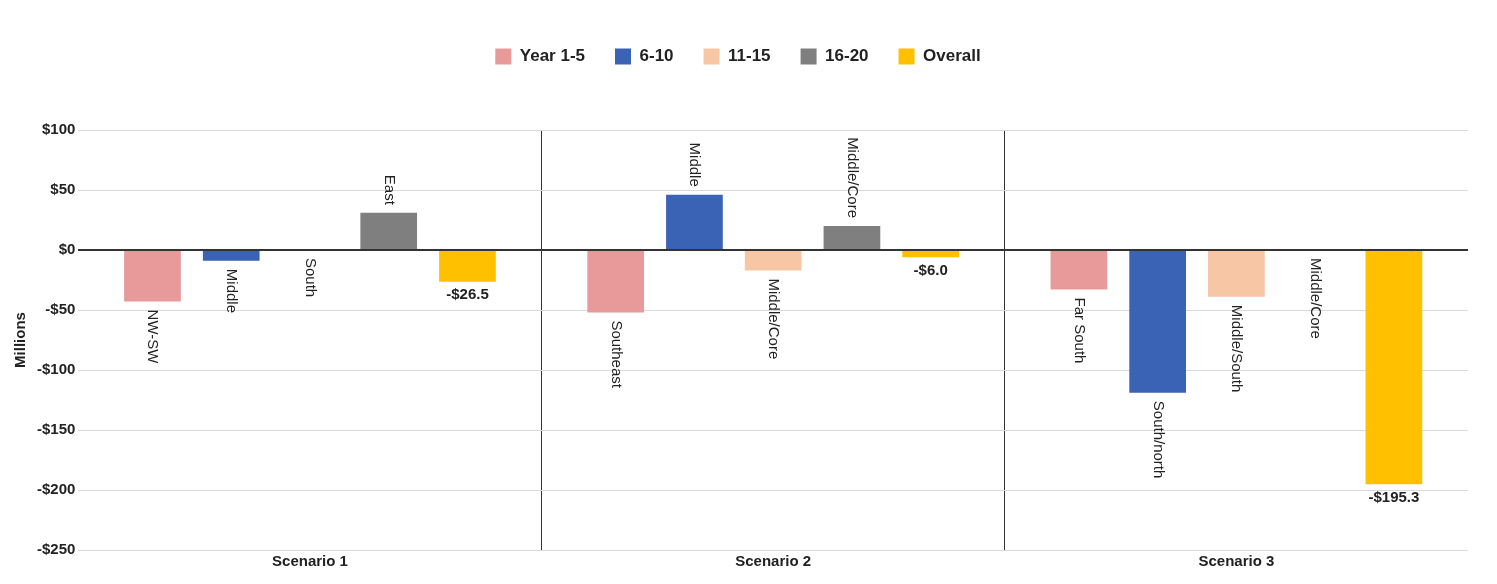  Describe the element at coordinates (63, 189) in the screenshot. I see `y-tick-label: $50` at that location.